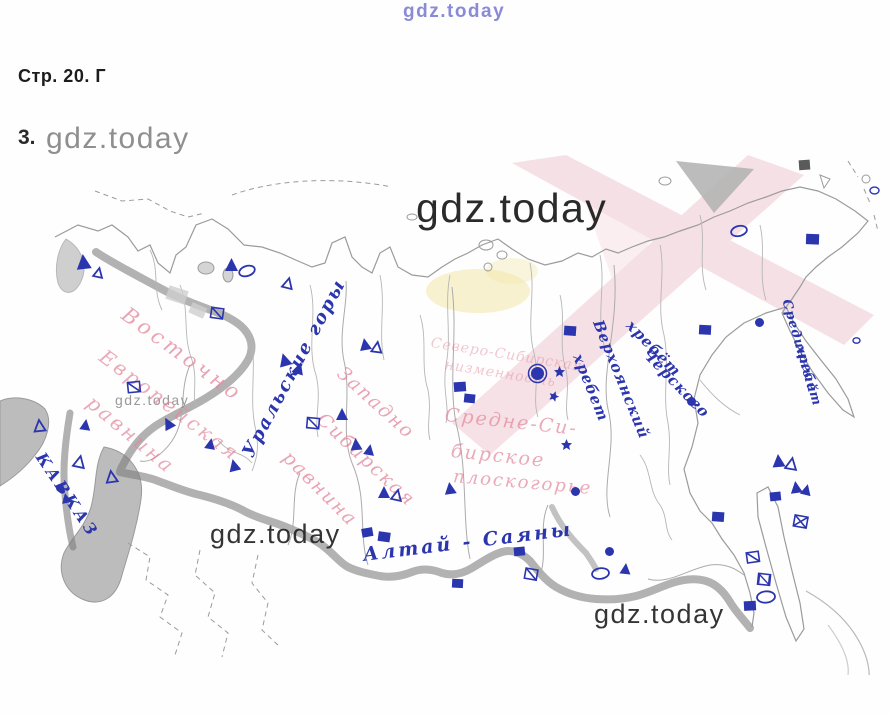 This screenshot has width=890, height=714. What do you see at coordinates (206, 268) in the screenshot?
I see `lake-ladoga` at bounding box center [206, 268].